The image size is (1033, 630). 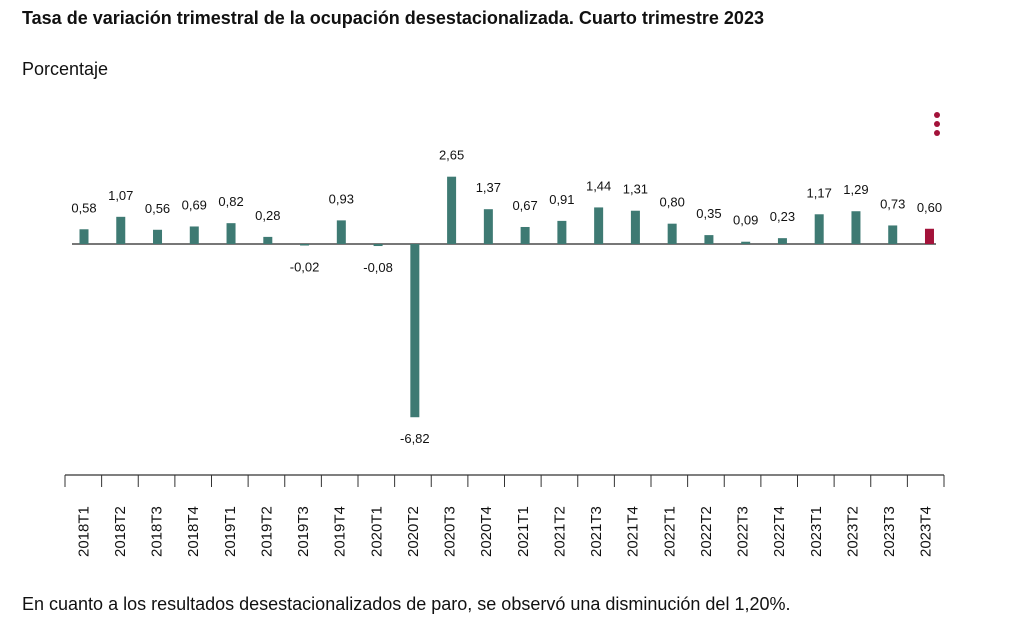 What do you see at coordinates (743, 531) in the screenshot?
I see `x-tick-label: 2022T3` at bounding box center [743, 531].